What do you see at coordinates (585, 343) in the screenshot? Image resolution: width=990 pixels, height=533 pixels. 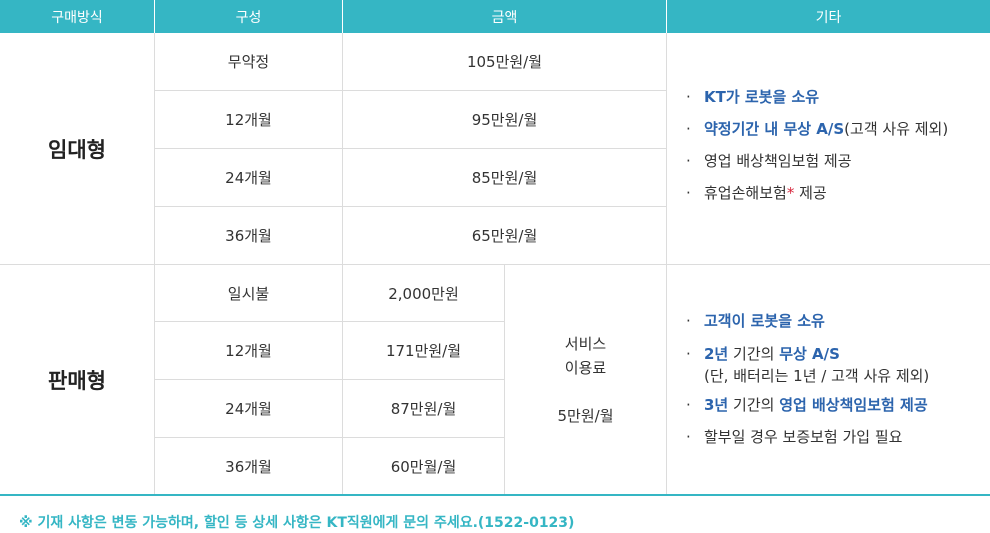 I see `service-fee-label: 서비스` at bounding box center [585, 343].